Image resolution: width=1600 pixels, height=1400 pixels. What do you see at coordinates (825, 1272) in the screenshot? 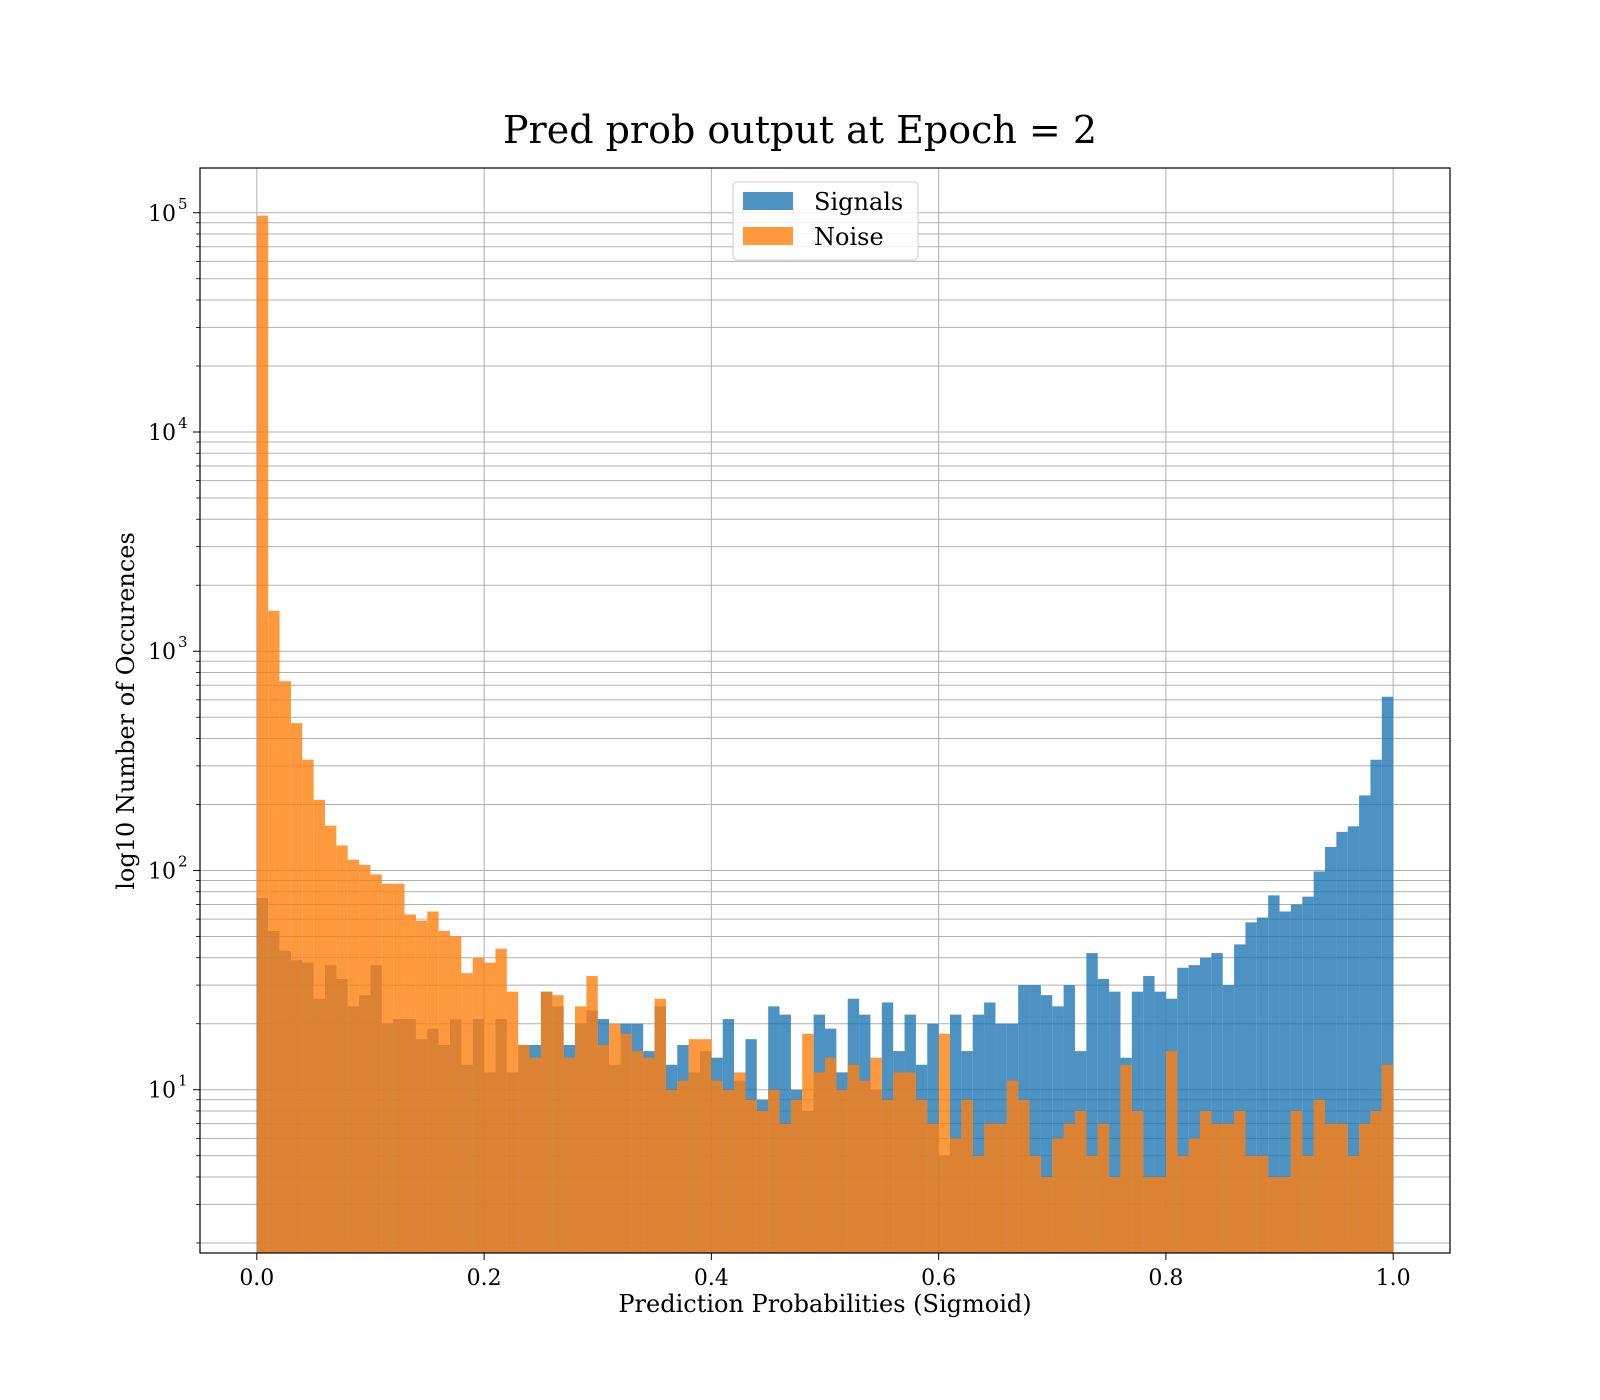
I see `x-axis-ticks: 0.0 0.2 0.4 0.6 0.8 1.0` at bounding box center [825, 1272].